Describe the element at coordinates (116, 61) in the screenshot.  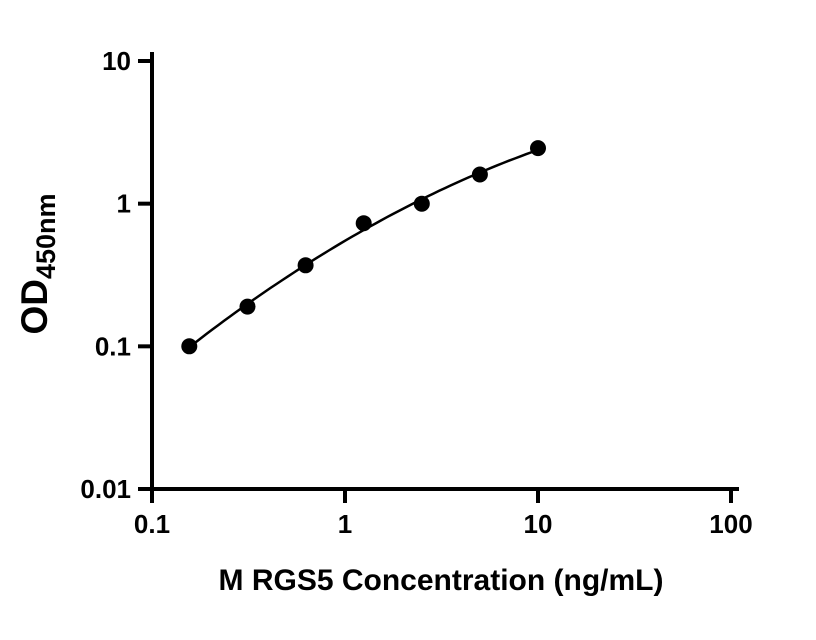
I see `y-tick-label: 10` at that location.